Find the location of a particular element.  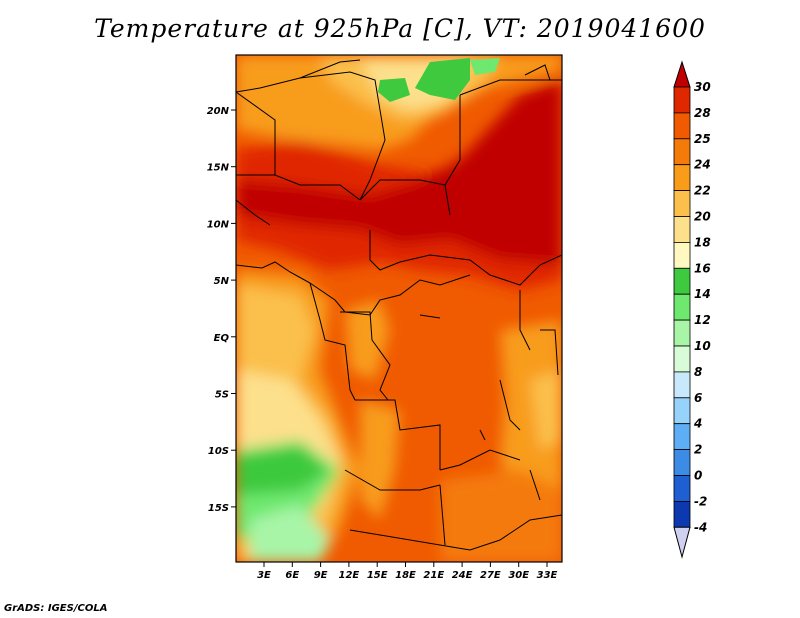

lon-tick-label: 30E is located at coordinates (518, 575).